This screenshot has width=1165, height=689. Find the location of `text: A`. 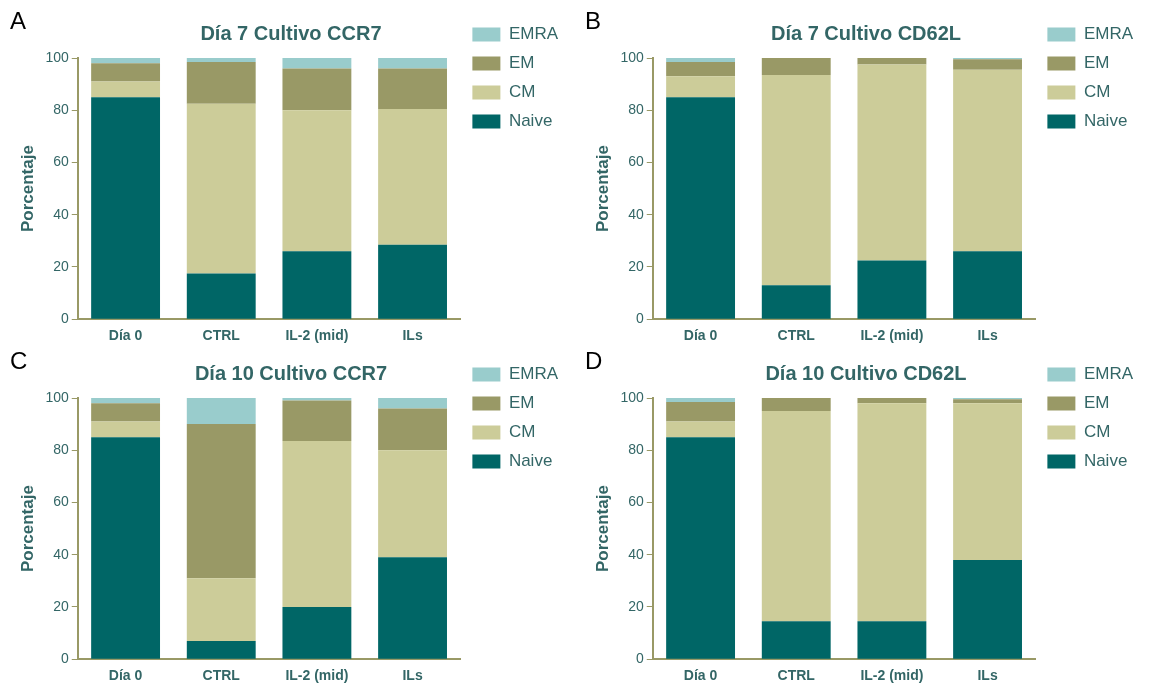

text: A is located at coordinates (18, 20).